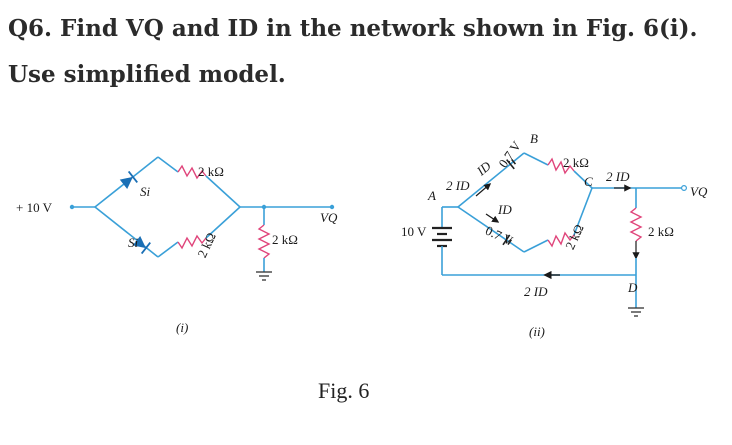  I want to click on diamond-bottom-right, so click(536, 246).